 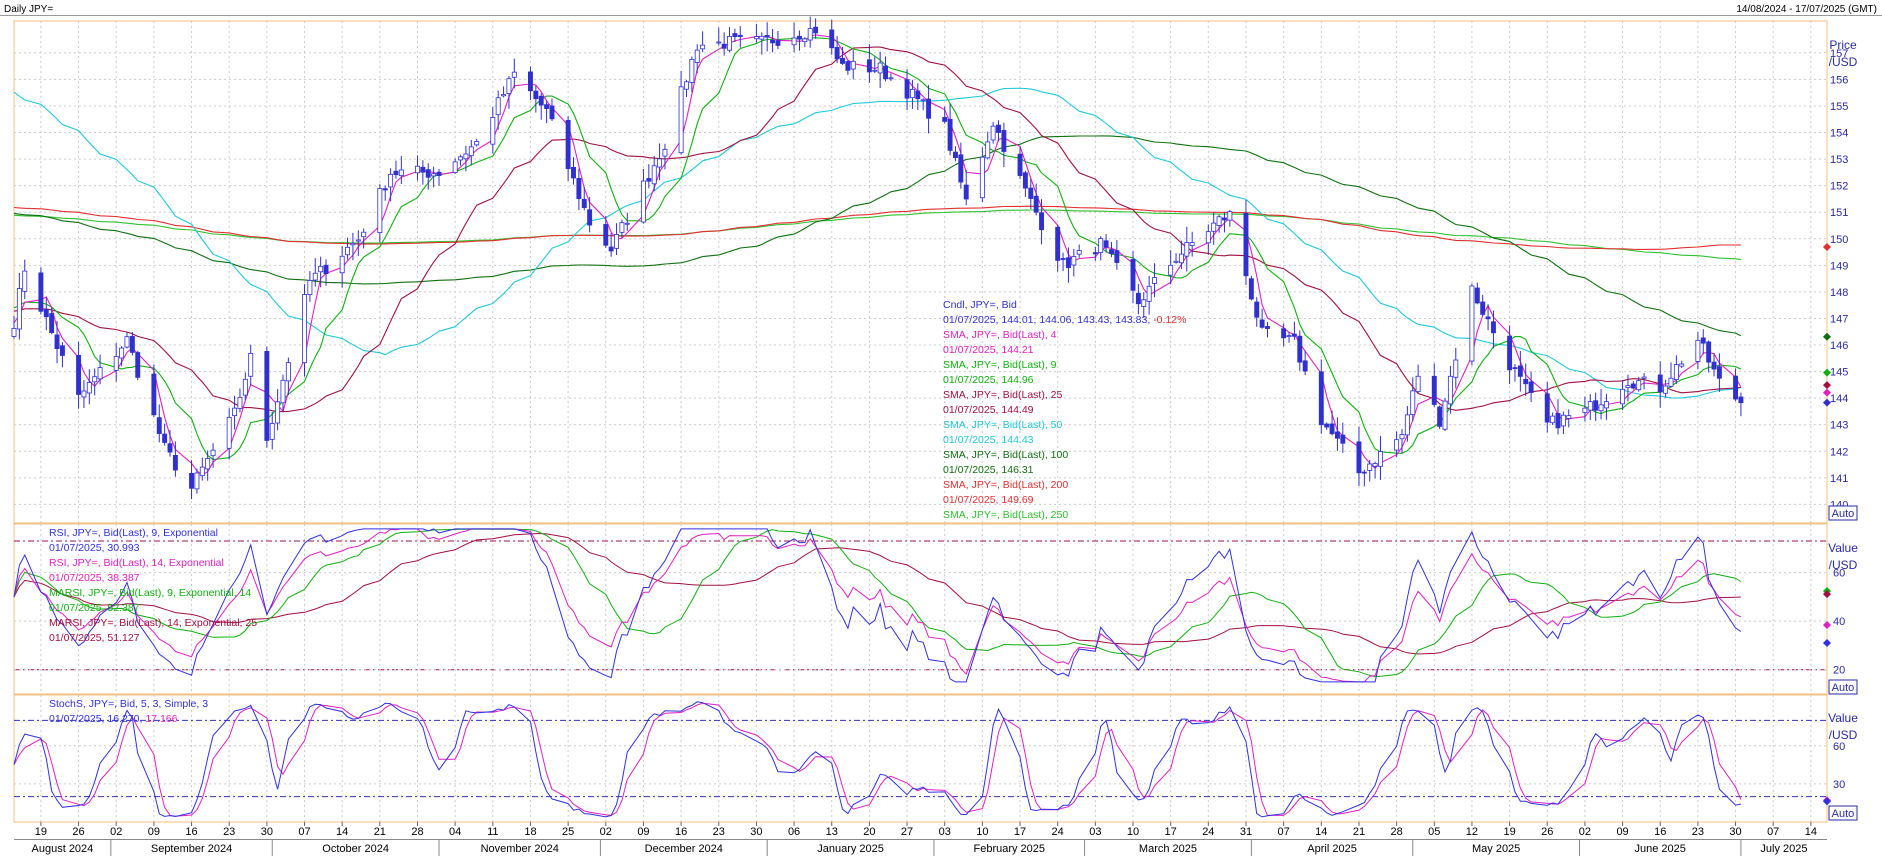 What do you see at coordinates (907, 832) in the screenshot?
I see `x-tick-label: 27` at bounding box center [907, 832].